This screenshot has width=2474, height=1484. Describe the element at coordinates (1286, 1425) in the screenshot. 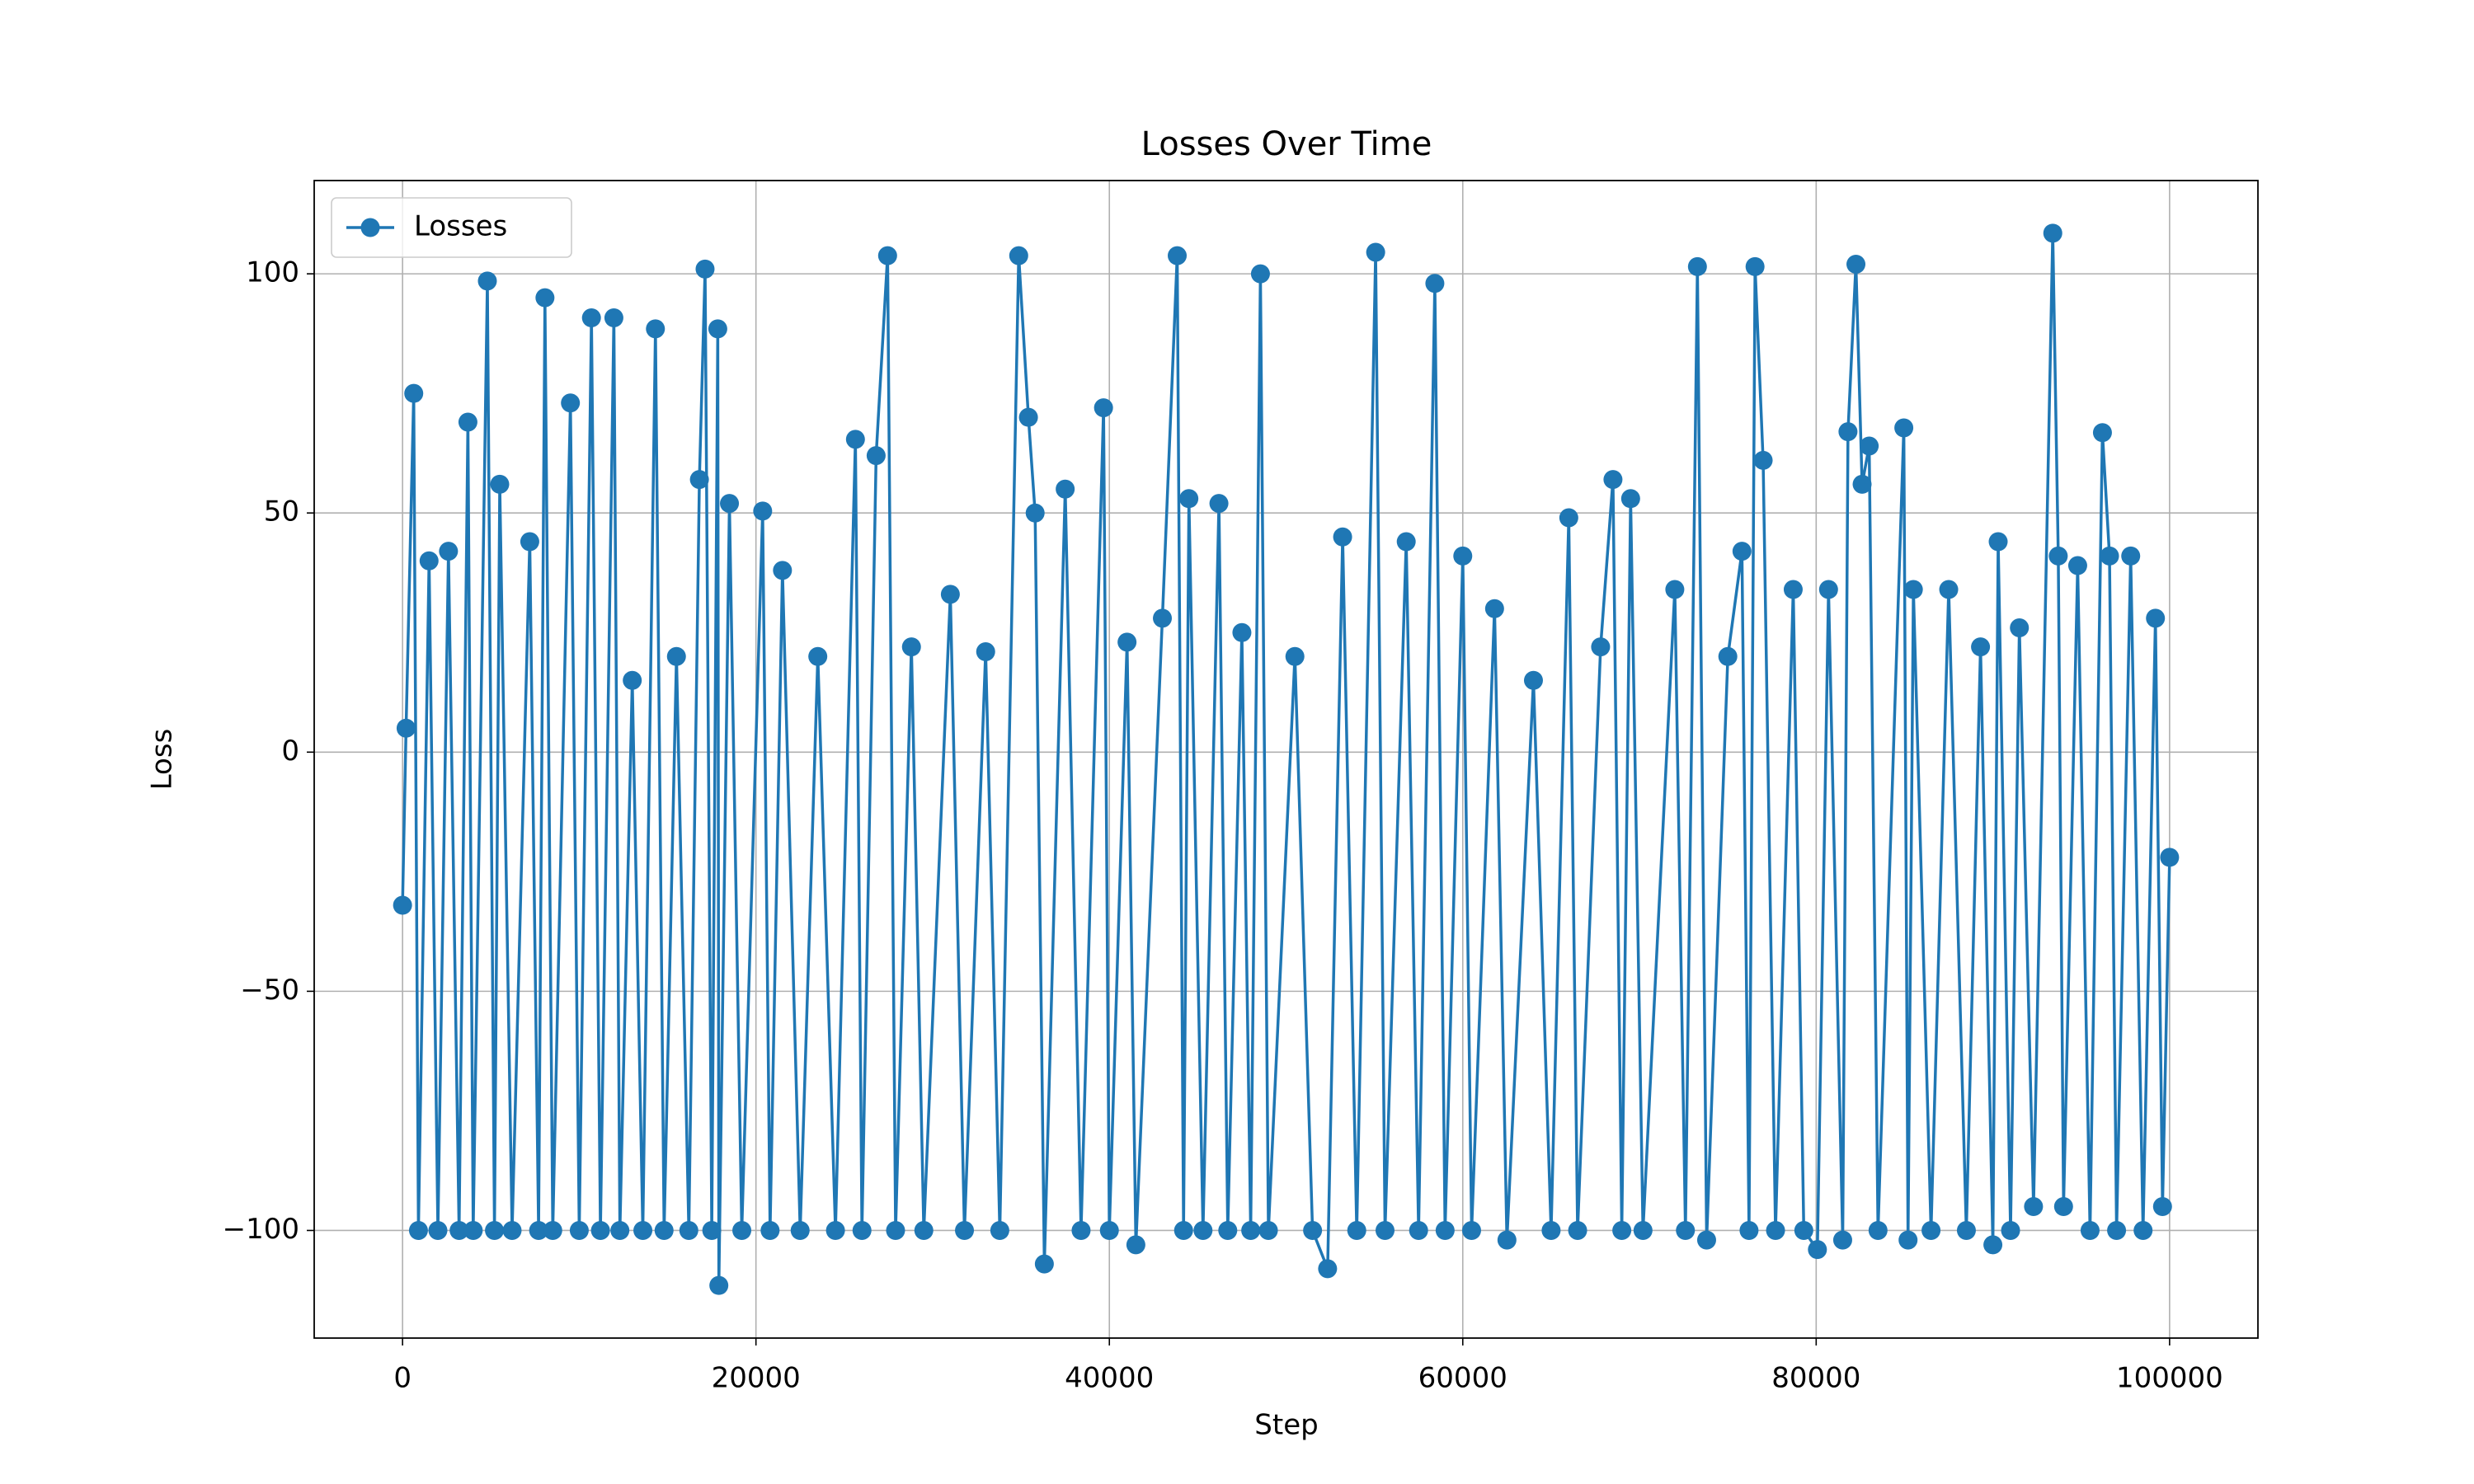

I see `x-axis-label: Step` at that location.